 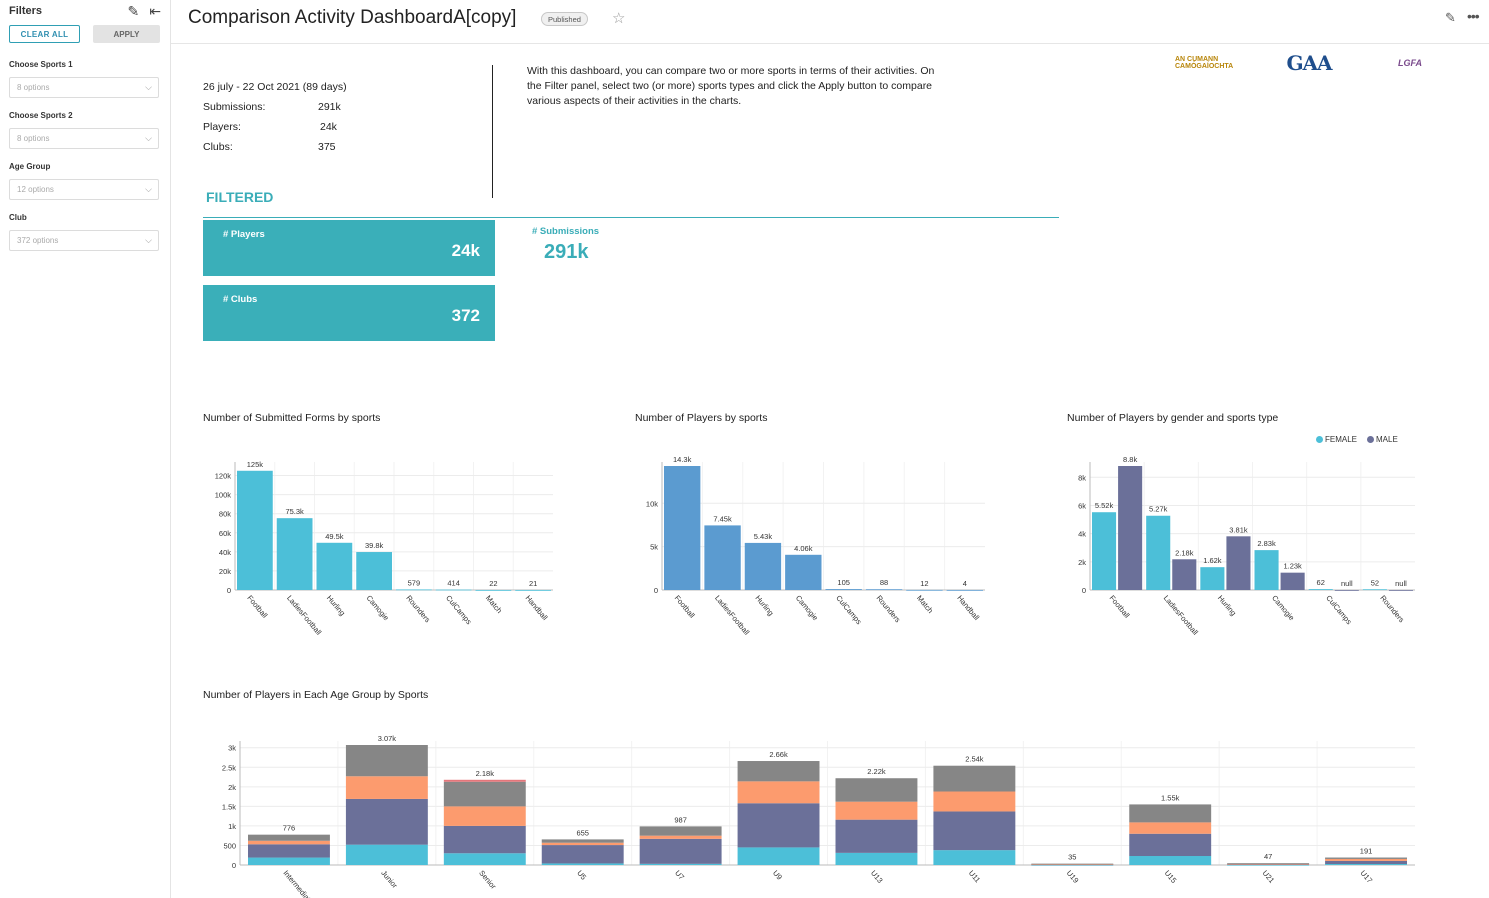 What do you see at coordinates (232, 787) in the screenshot?
I see `y-tick-label: 2k` at bounding box center [232, 787].